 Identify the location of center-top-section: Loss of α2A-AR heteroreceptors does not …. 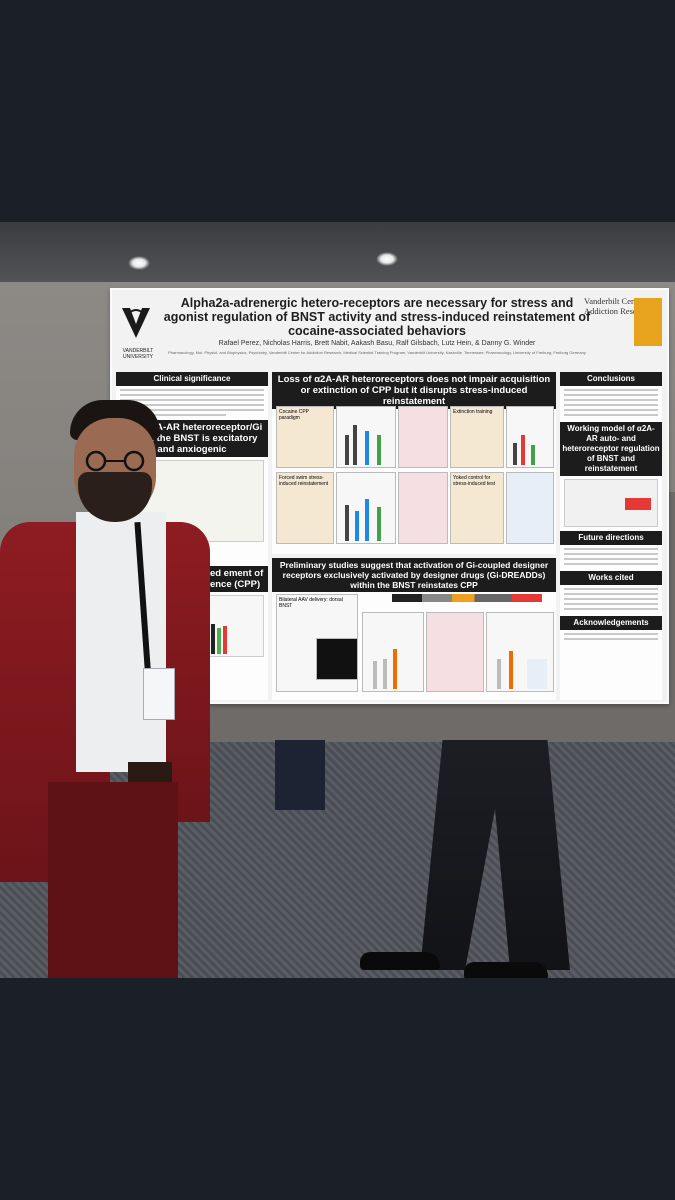
(414, 463).